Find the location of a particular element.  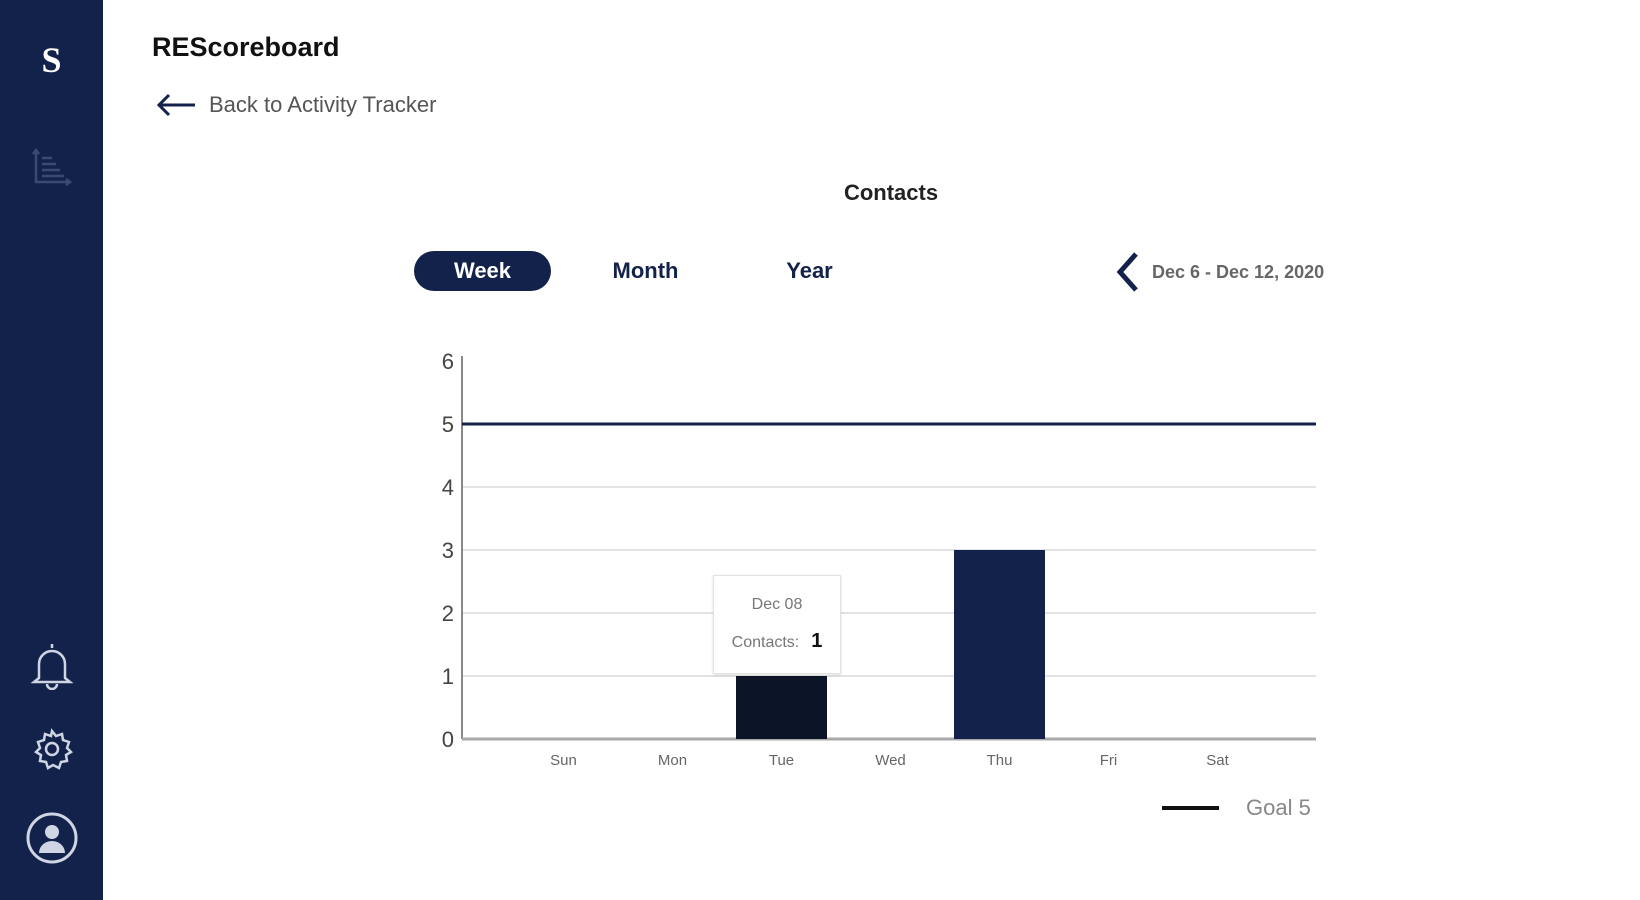

legend-line is located at coordinates (1190, 808).